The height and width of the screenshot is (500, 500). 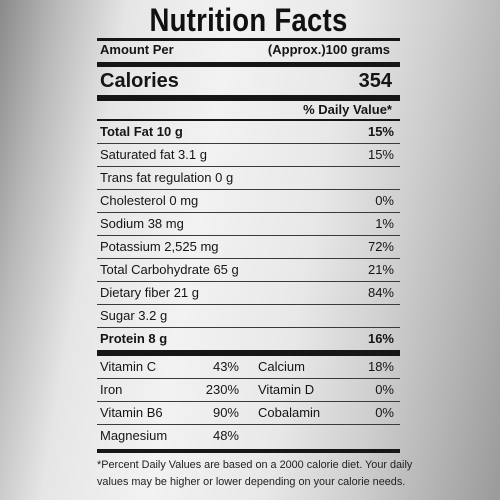 What do you see at coordinates (248, 353) in the screenshot?
I see `protein-rule` at bounding box center [248, 353].